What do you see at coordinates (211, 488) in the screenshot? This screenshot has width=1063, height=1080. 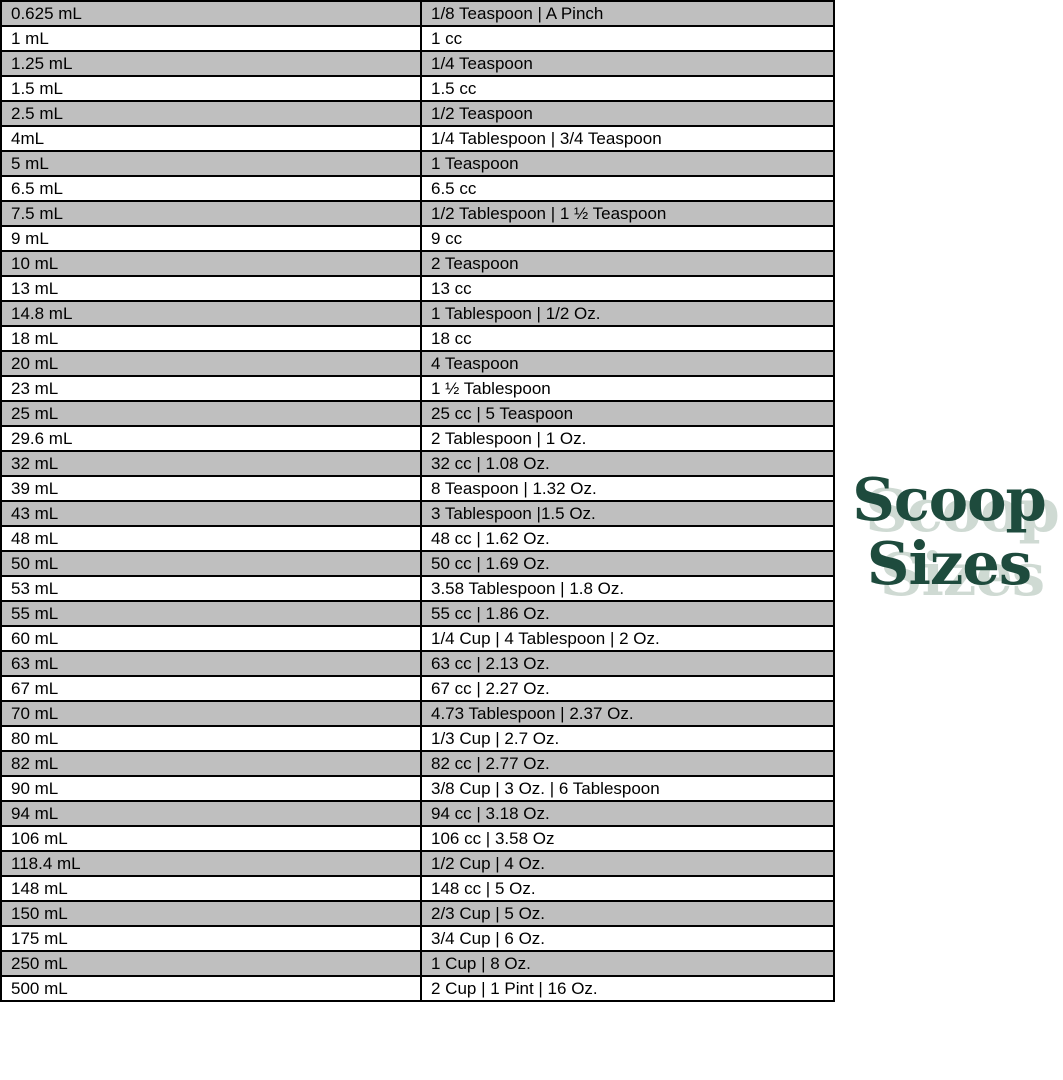 I see `ml-cell: 39 mL` at bounding box center [211, 488].